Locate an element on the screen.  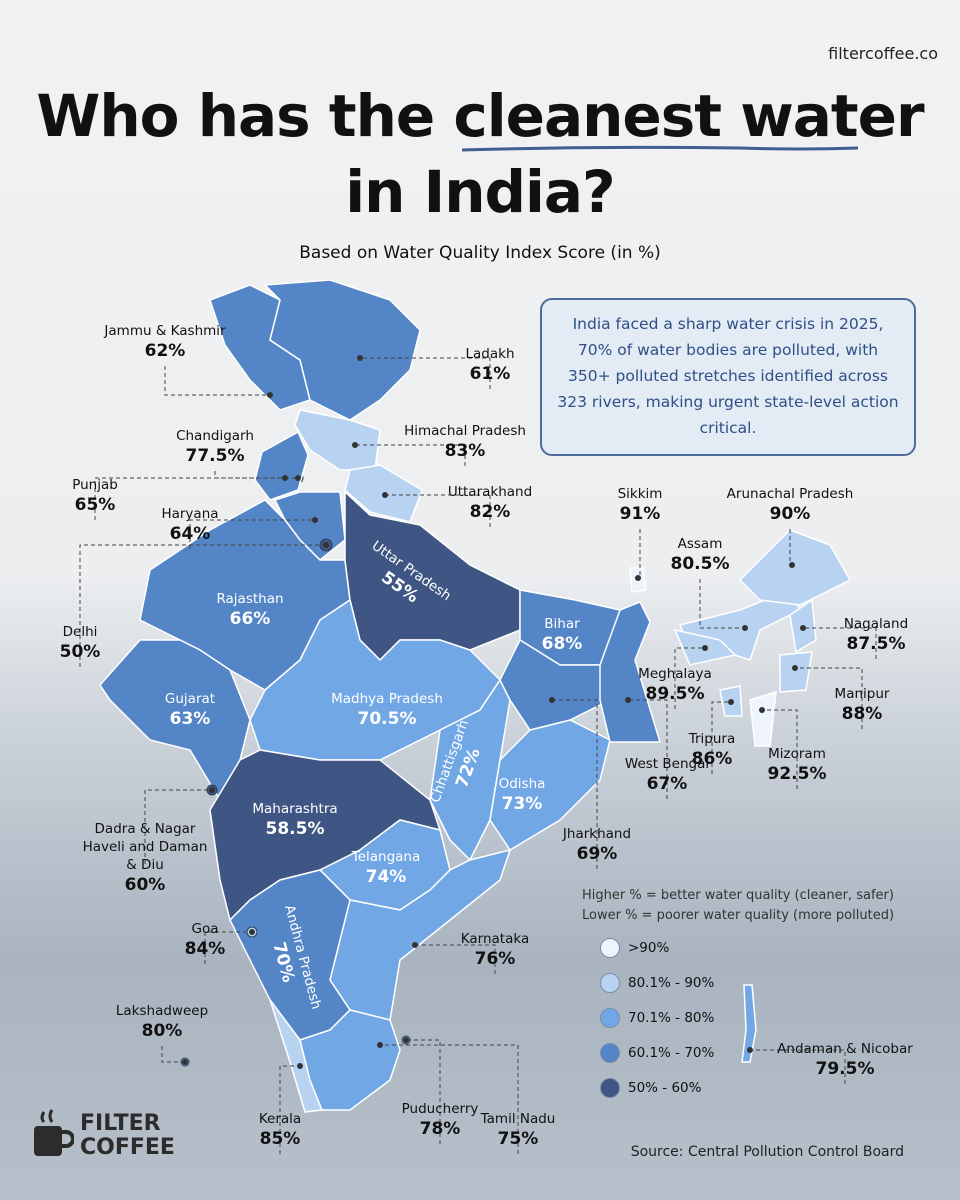
legend-item: 60.1% - 70% is located at coordinates (657, 1053).